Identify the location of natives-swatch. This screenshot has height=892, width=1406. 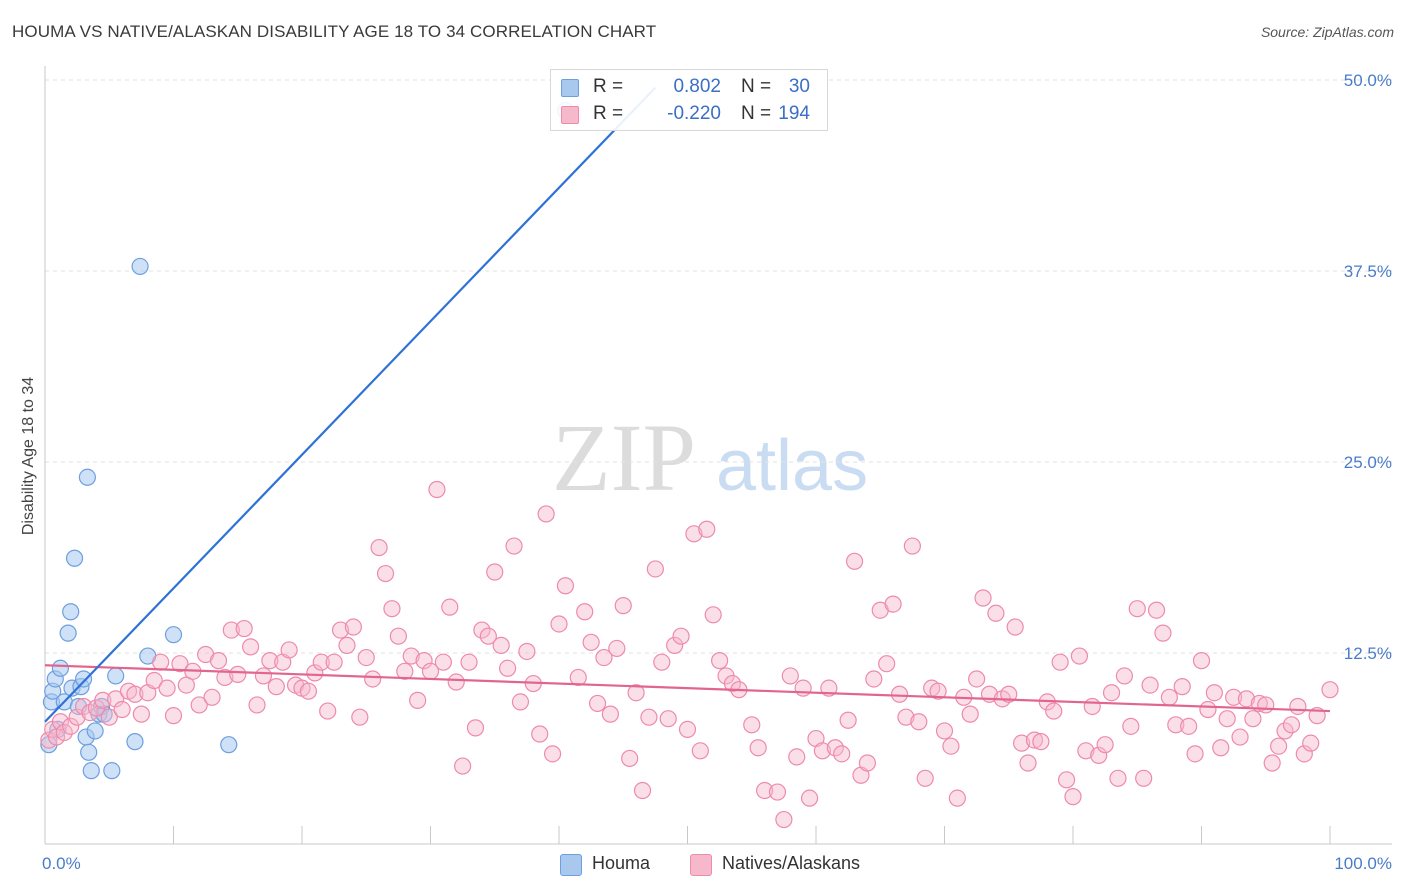
(570, 115).